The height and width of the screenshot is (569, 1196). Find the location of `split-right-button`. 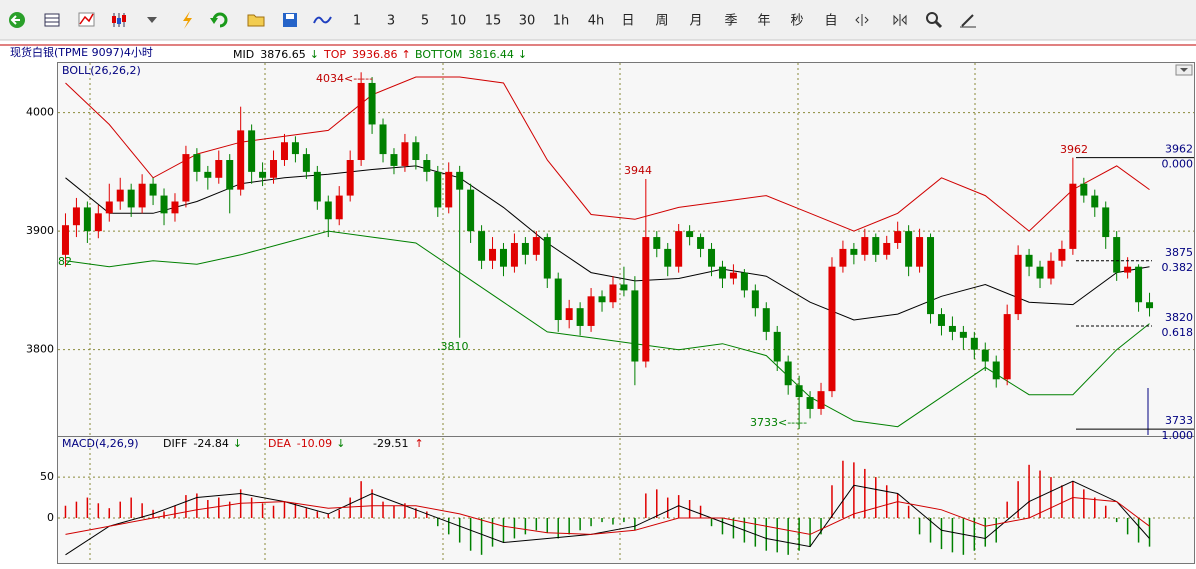

split-right-button is located at coordinates (900, 20).